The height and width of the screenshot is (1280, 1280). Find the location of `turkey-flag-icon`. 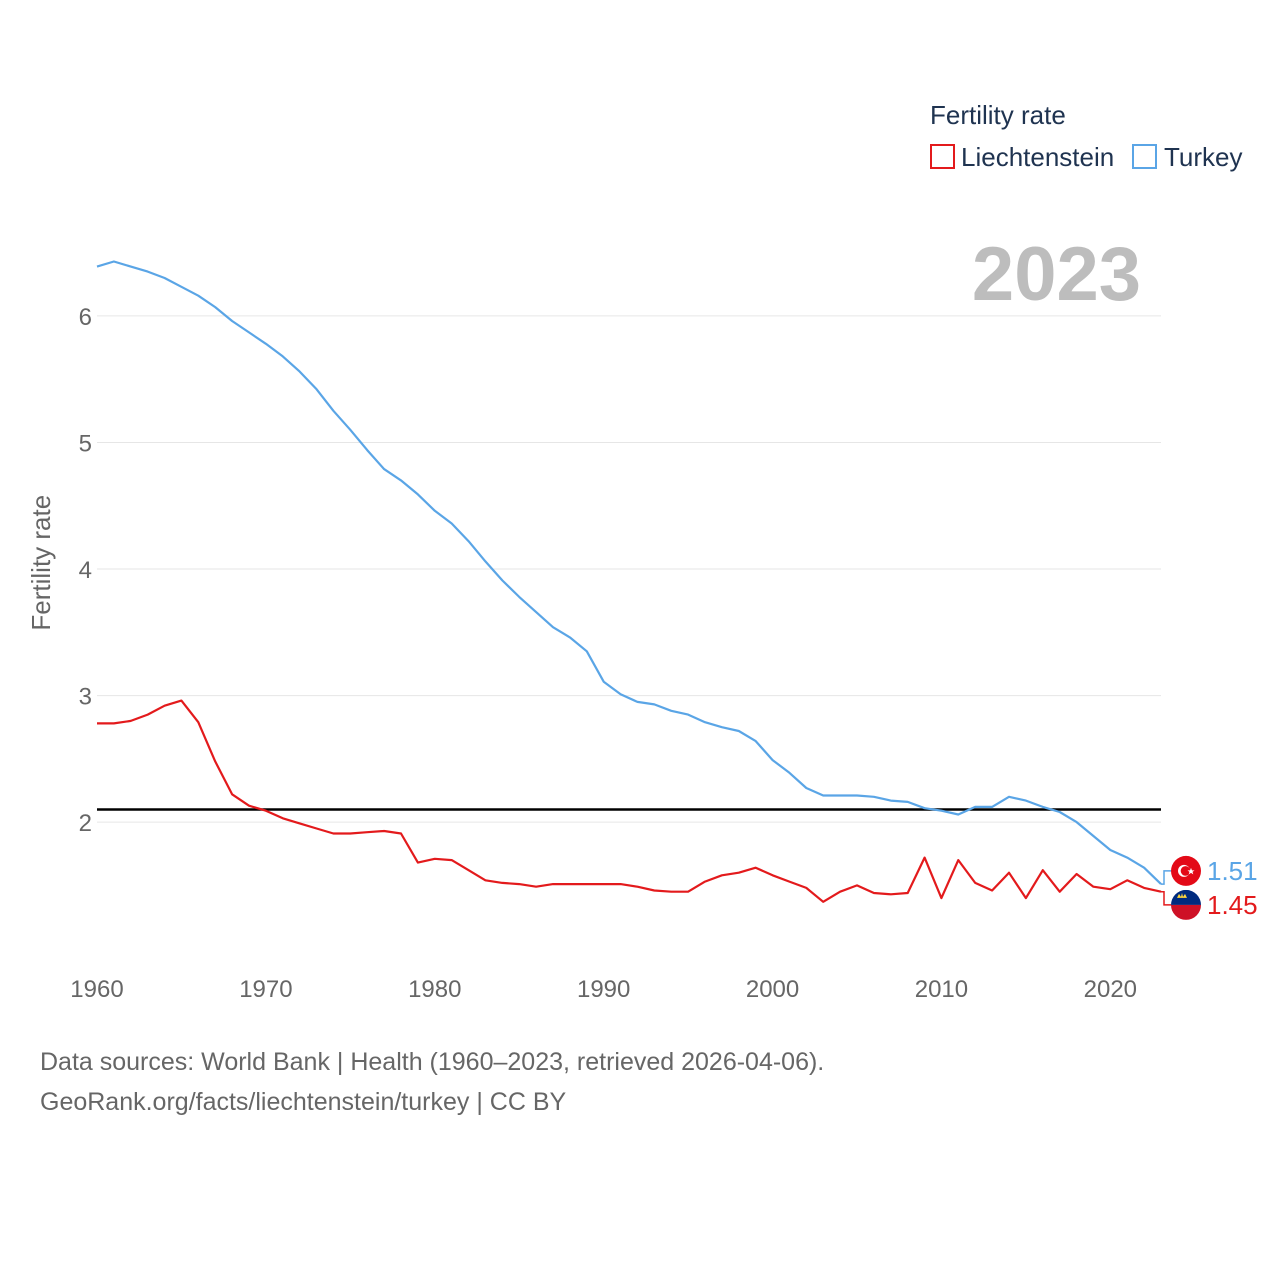

turkey-flag-icon is located at coordinates (1186, 870).